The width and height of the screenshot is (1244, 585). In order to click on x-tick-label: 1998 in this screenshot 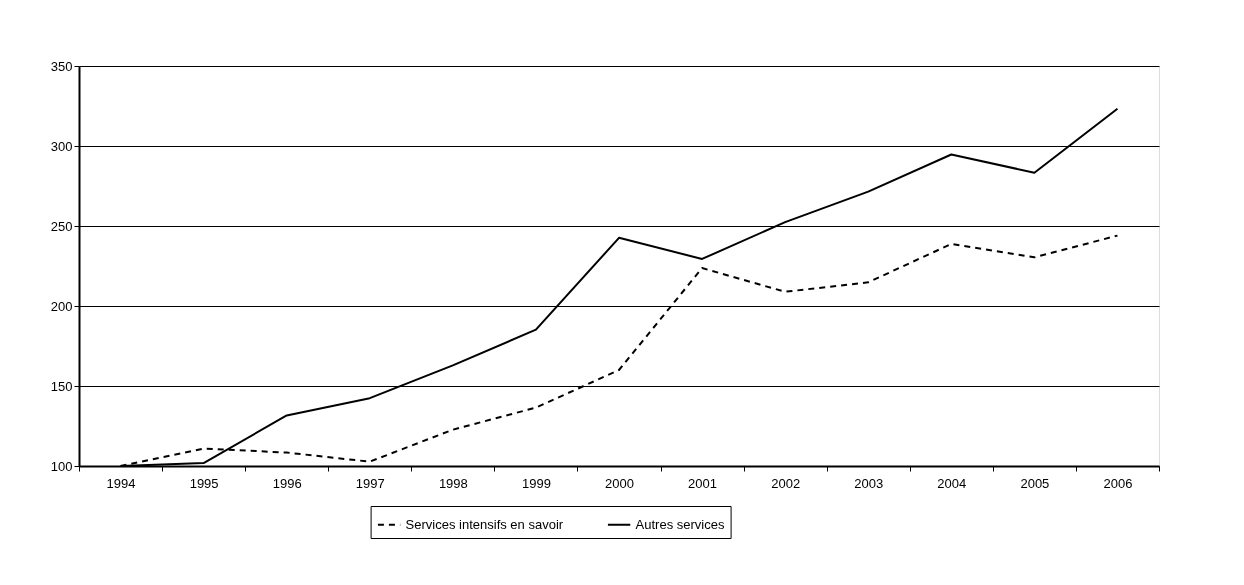, I will do `click(453, 483)`.